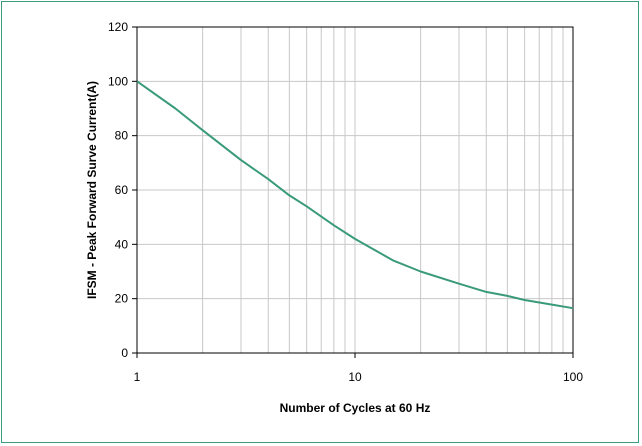 This screenshot has height=446, width=642. I want to click on x-tick-label: 1, so click(137, 377).